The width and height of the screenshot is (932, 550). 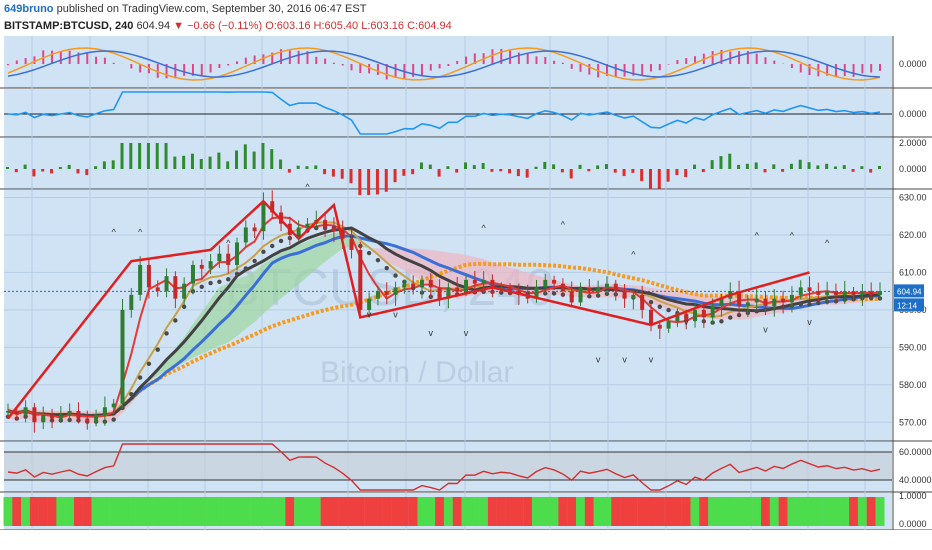 I want to click on osc1-tick: 0.0000, so click(x=913, y=64).